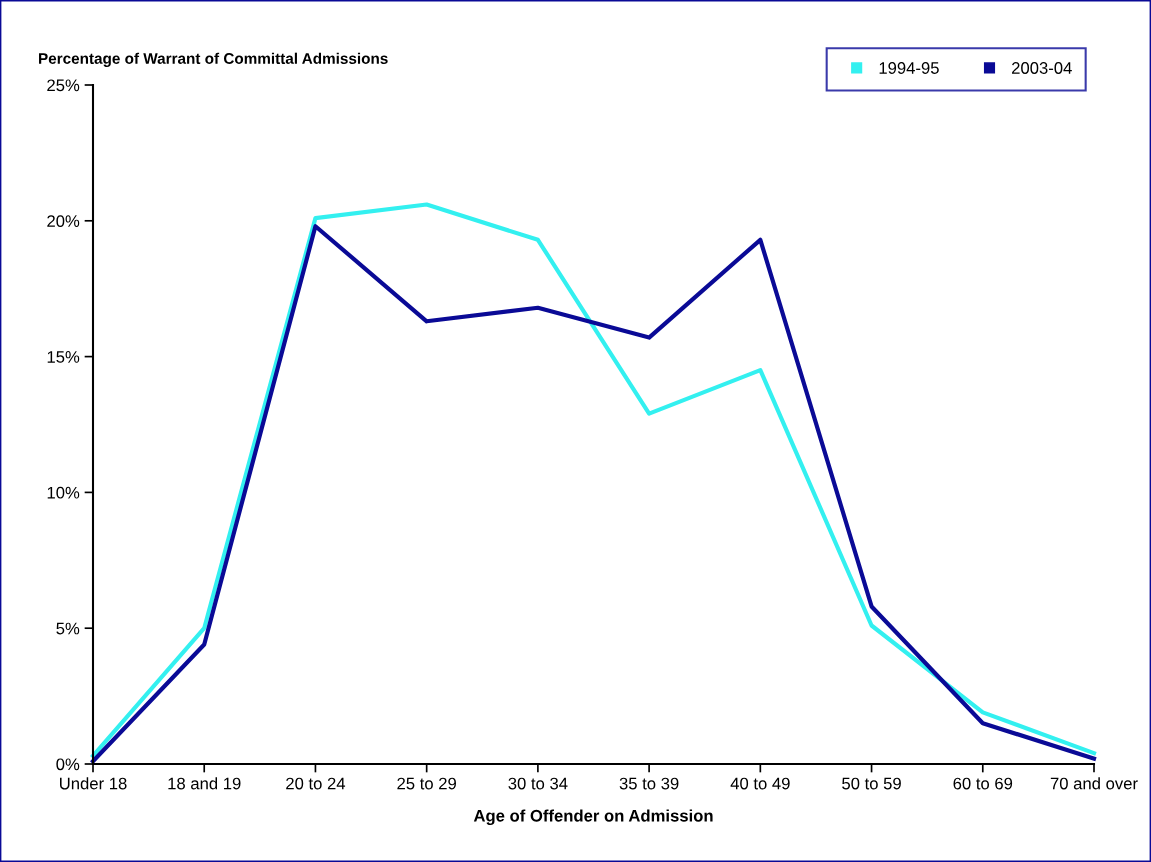 The height and width of the screenshot is (862, 1151). Describe the element at coordinates (983, 783) in the screenshot. I see `x-tick-label: 60 to 69` at that location.